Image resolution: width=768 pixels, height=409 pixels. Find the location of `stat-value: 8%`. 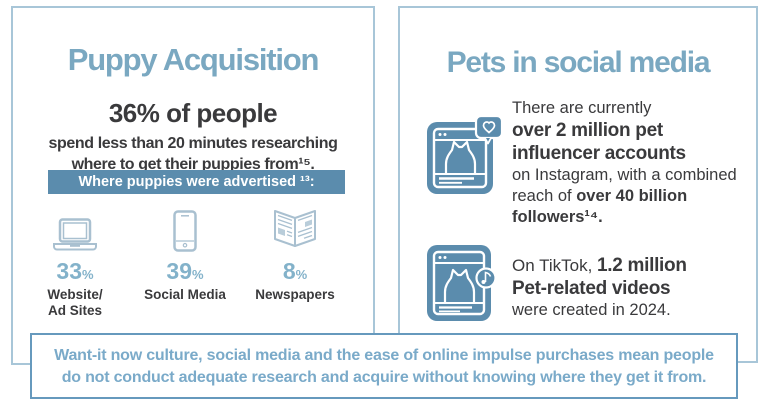

stat-value: 8% is located at coordinates (295, 271).